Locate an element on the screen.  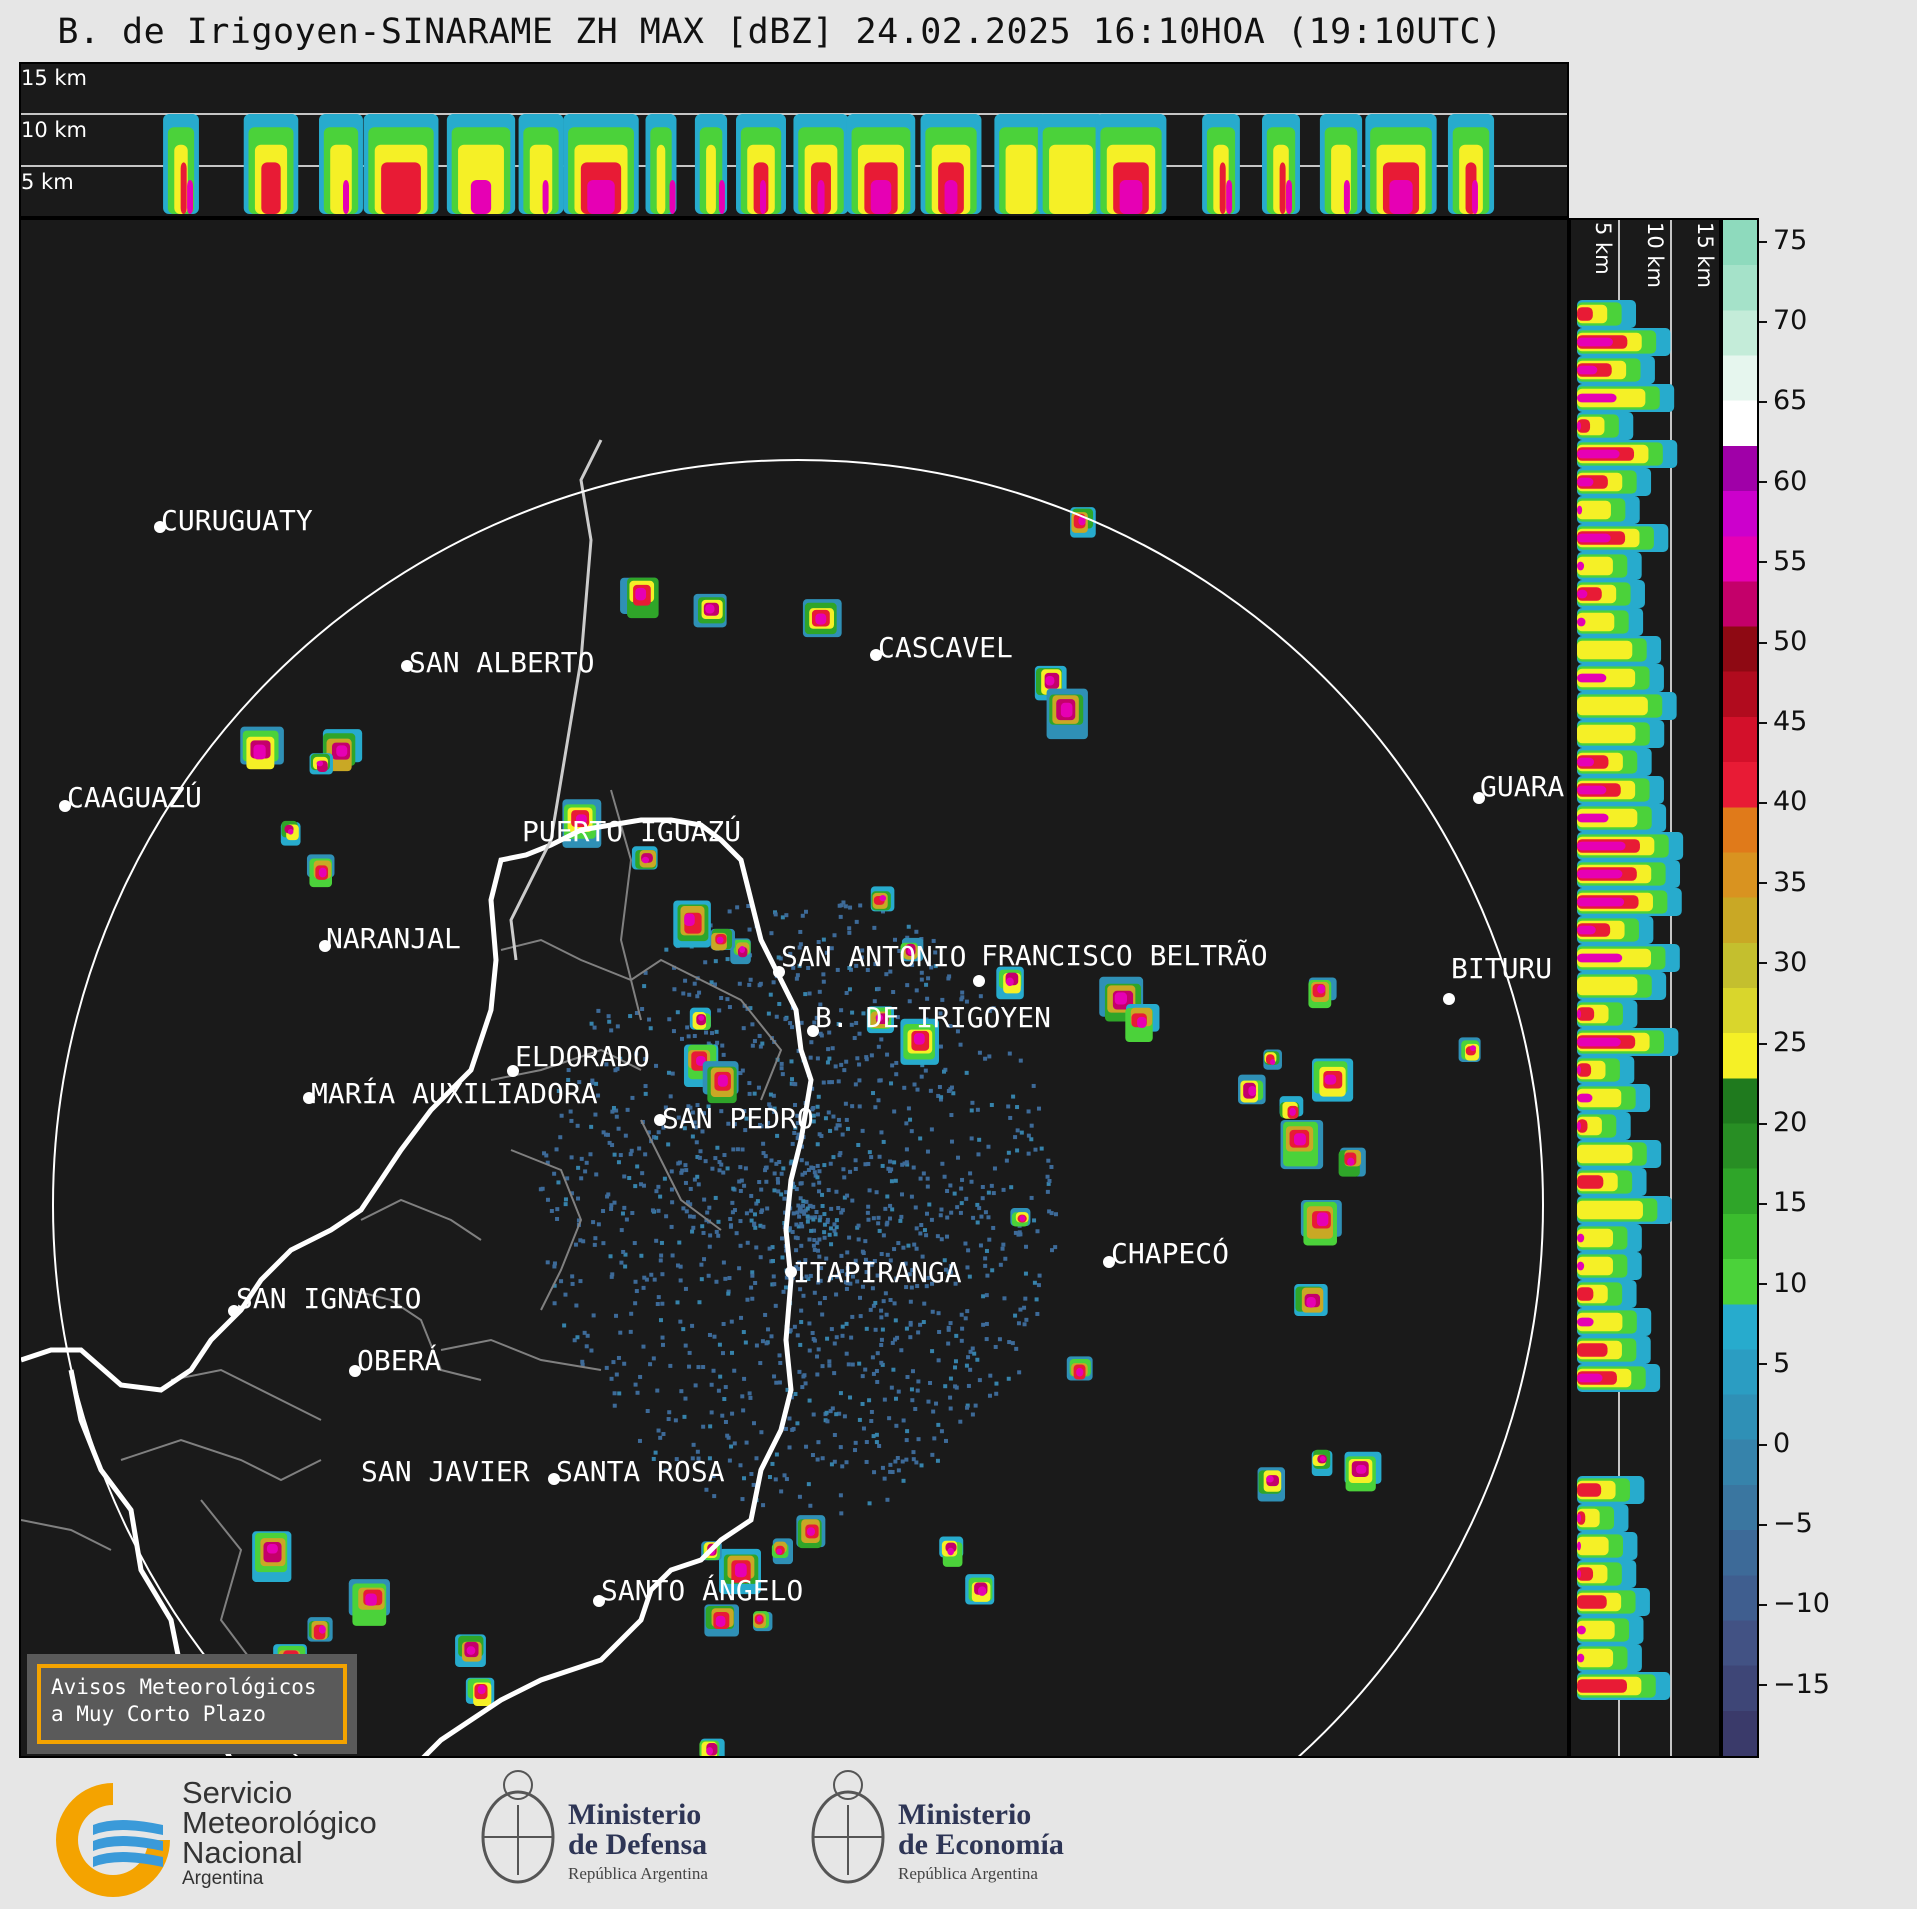
top-height-label-10: 10 km is located at coordinates (54, 130).